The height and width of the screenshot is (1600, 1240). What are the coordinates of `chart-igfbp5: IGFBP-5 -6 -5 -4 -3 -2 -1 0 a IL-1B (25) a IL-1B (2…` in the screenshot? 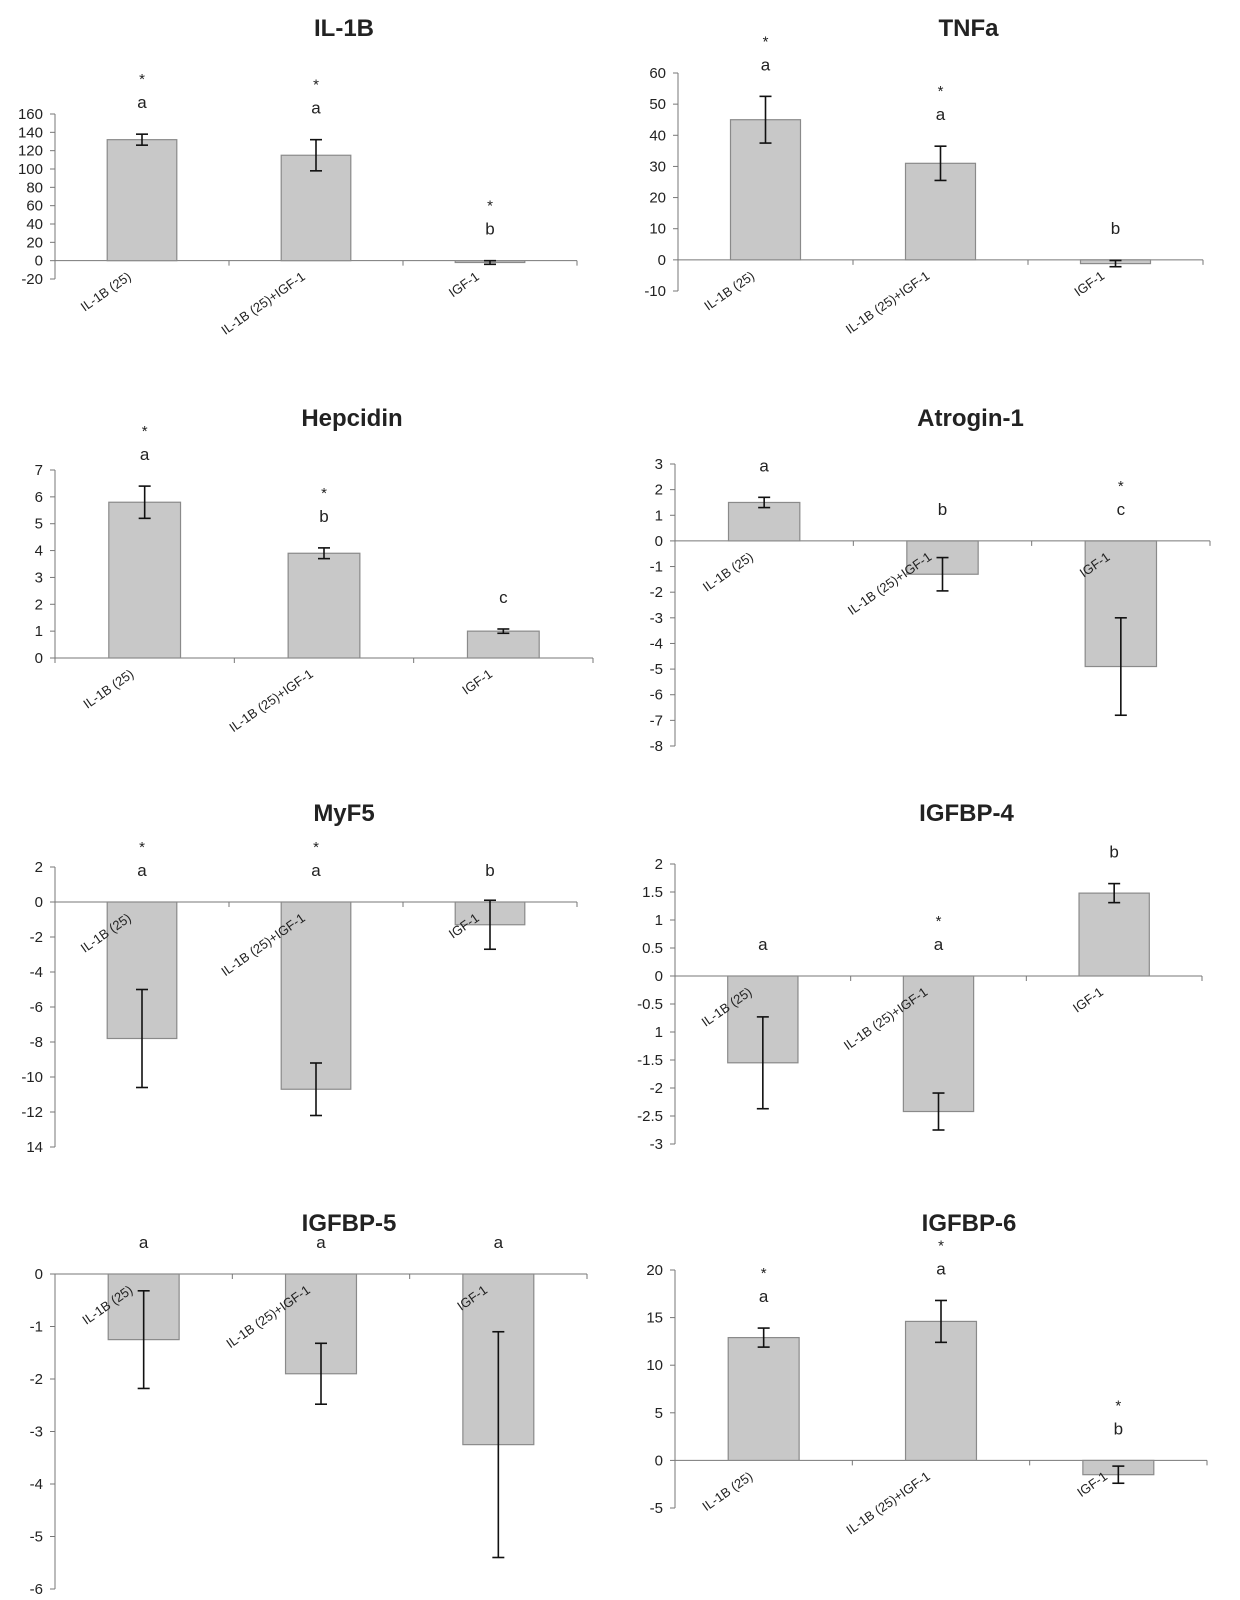 It's located at (300, 1397).